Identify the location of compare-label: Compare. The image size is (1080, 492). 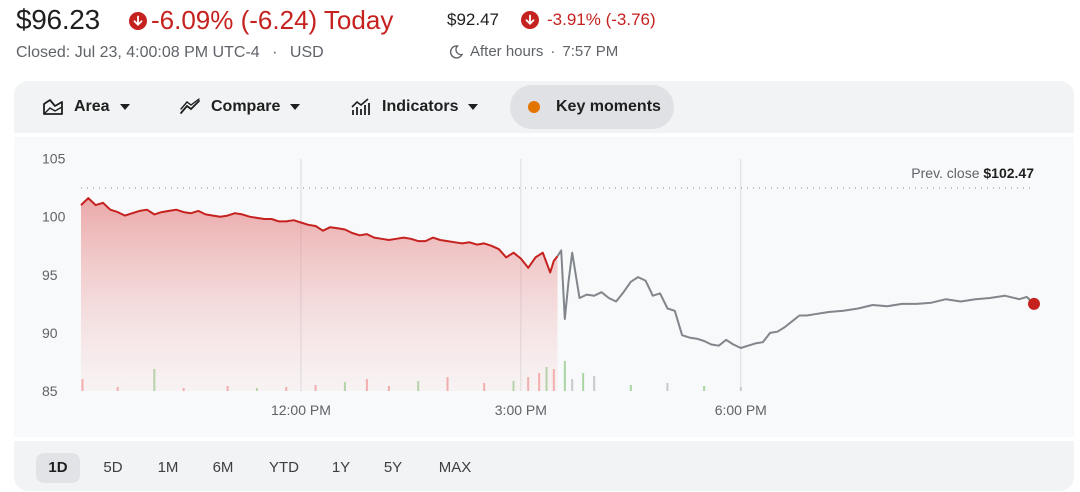
(246, 106).